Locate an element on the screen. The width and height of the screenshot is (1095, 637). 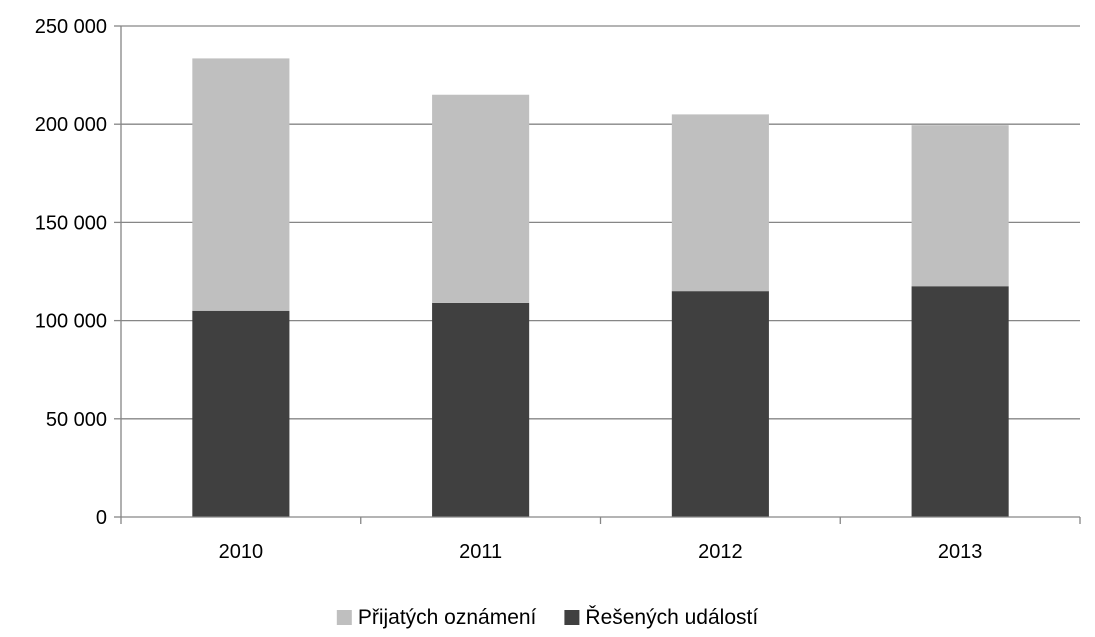
bar-prijatych-oznameni-2013 is located at coordinates (960, 206).